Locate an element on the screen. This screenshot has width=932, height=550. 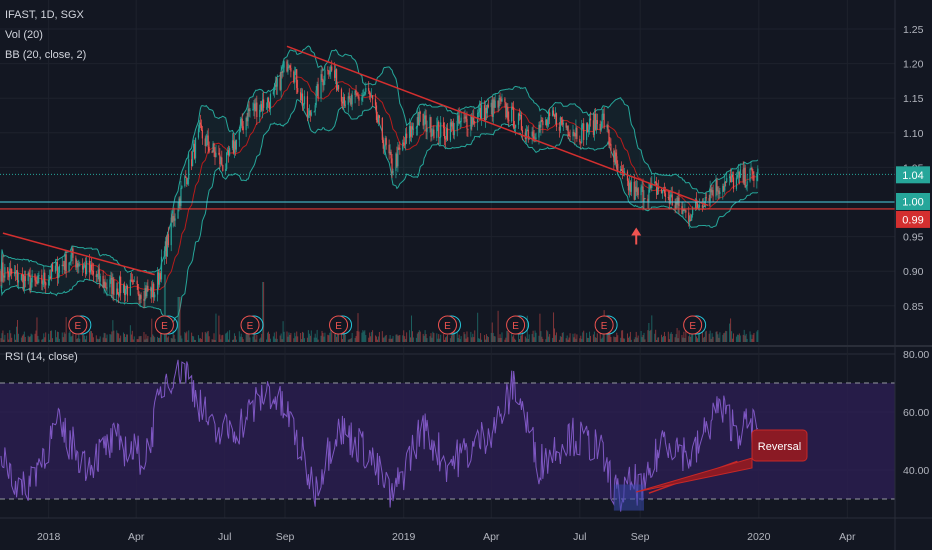
rsi-legend: RSI (14, close) is located at coordinates (41, 357).